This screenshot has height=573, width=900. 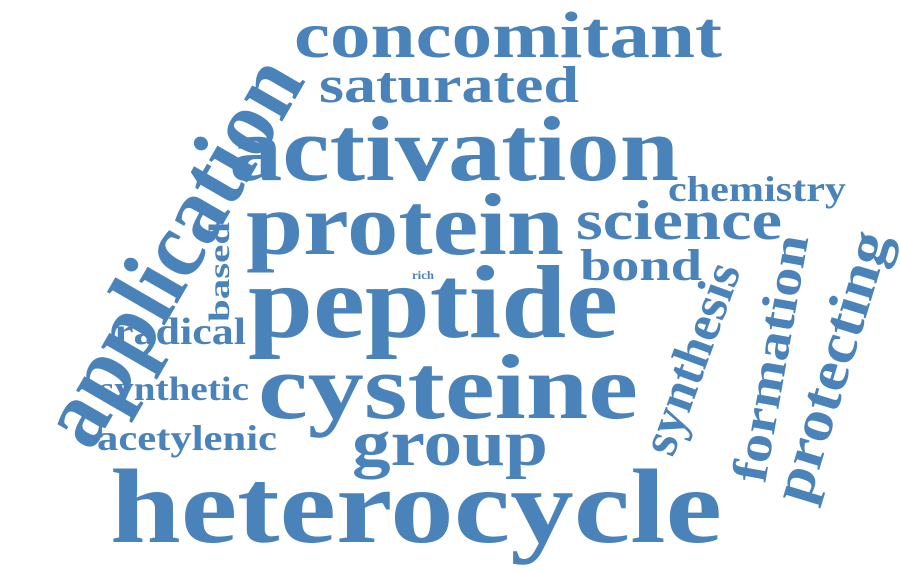 I want to click on word-science: science, so click(x=679, y=221).